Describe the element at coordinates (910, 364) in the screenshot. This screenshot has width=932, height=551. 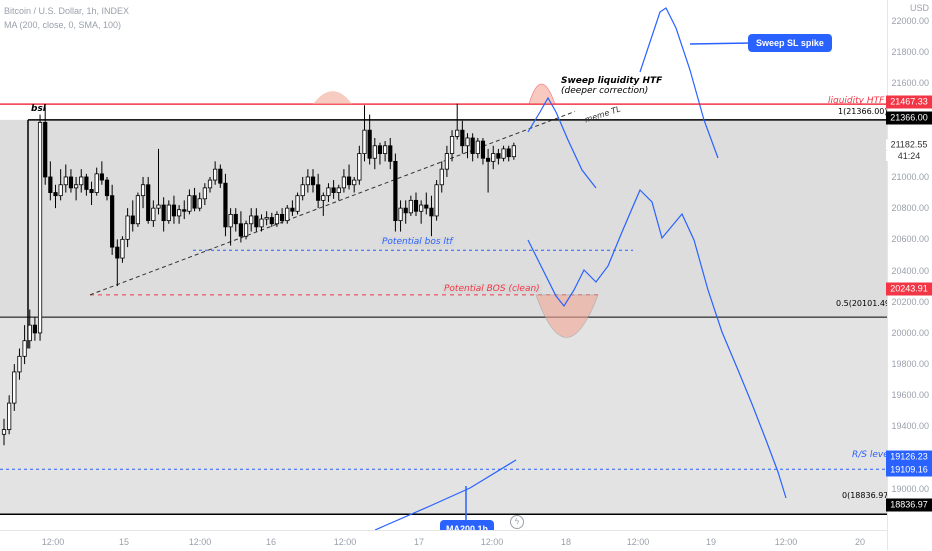
I see `price-tick-label: 19800.00` at that location.